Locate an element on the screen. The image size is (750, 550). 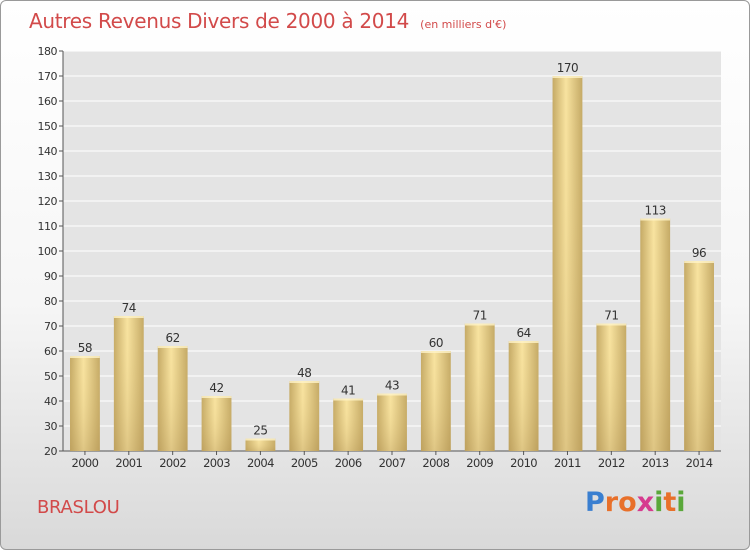
y-tick-label: 120 is located at coordinates (48, 201).